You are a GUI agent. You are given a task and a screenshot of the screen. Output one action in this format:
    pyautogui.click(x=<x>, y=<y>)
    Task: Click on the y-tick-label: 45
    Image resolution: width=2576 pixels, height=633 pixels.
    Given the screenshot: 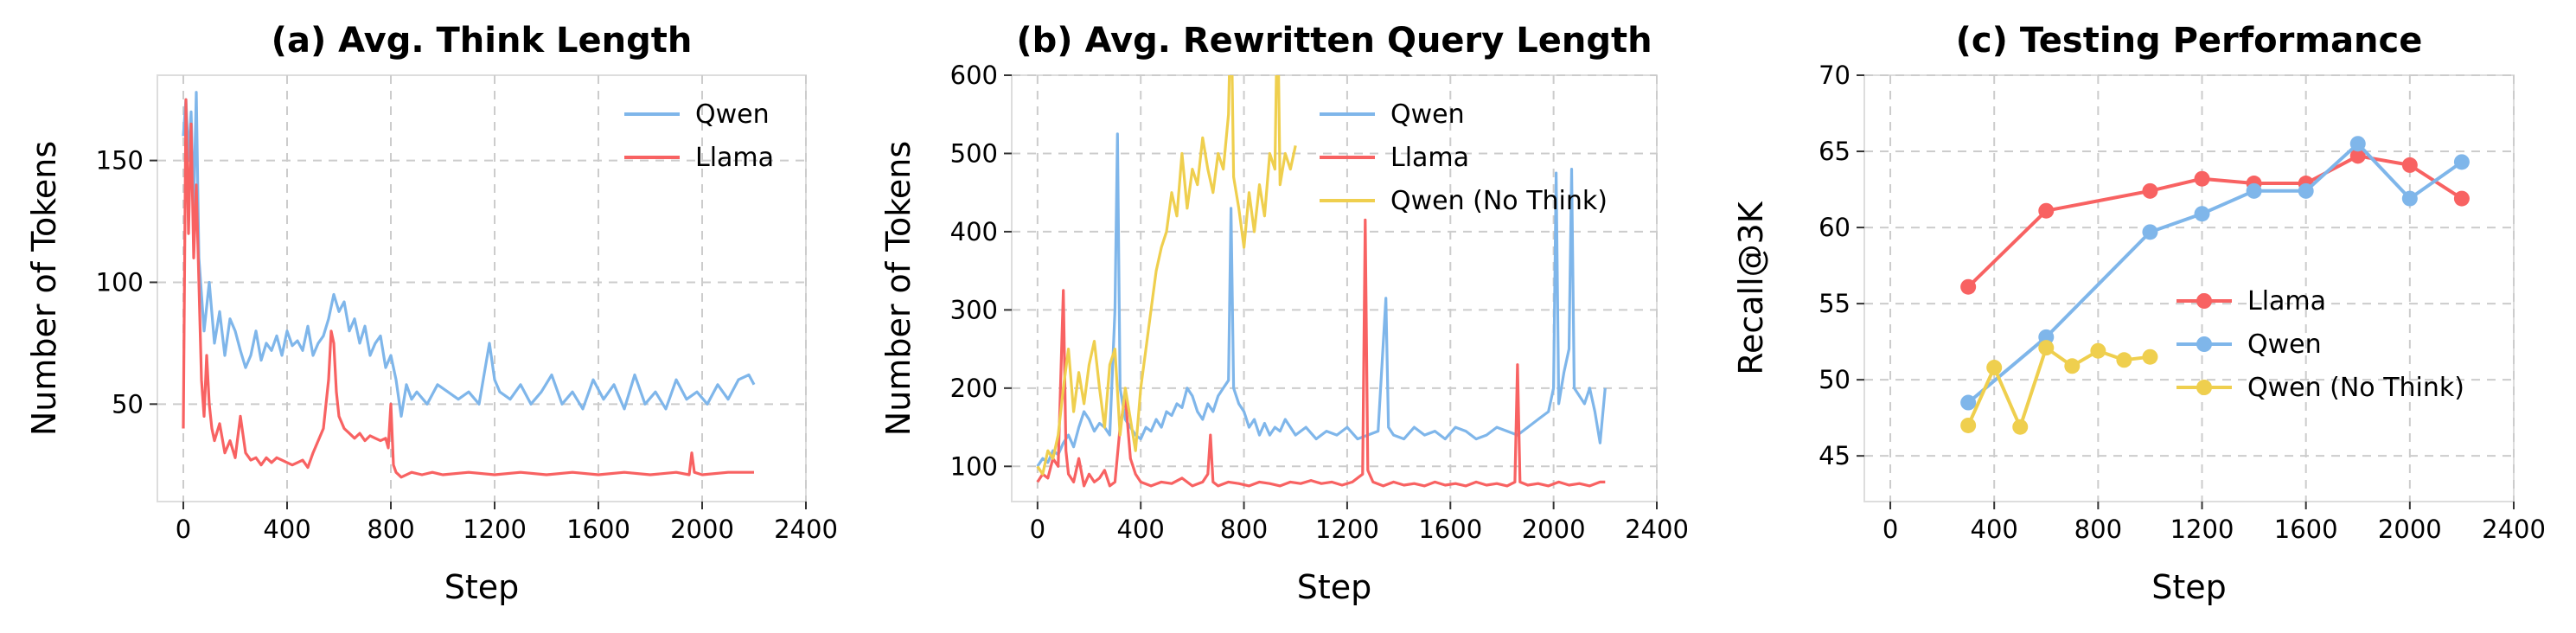 What is the action you would take?
    pyautogui.click(x=1835, y=455)
    